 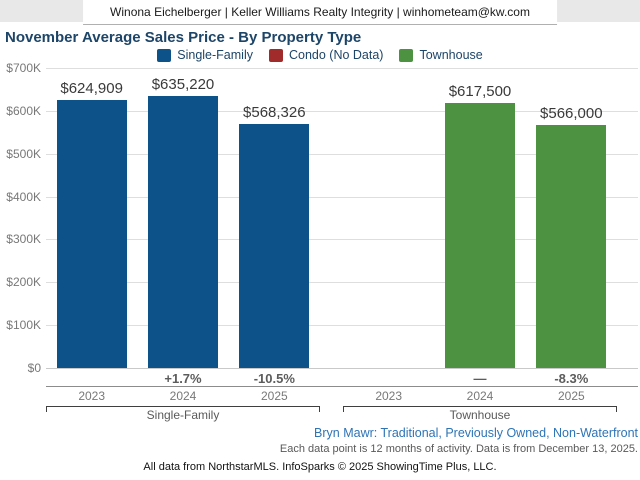 I want to click on bar-value-label: $566,000, so click(x=571, y=114).